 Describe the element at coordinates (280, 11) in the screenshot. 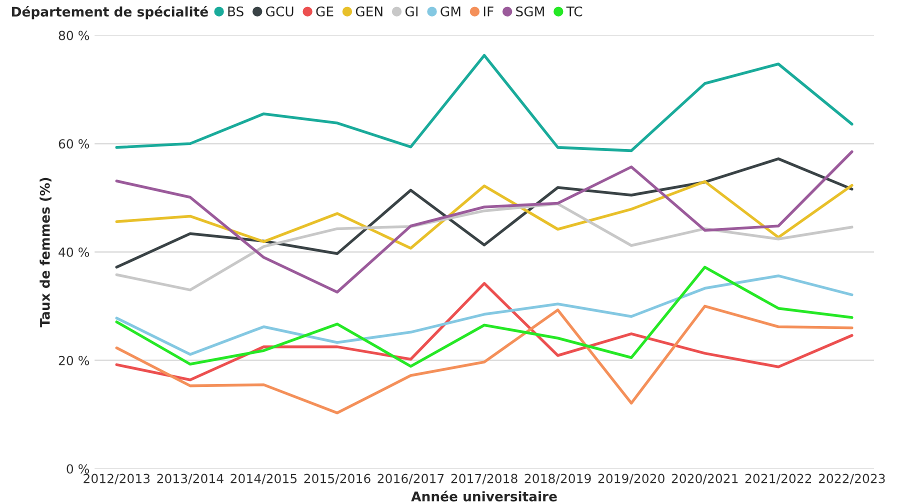

I see `legend-label: GCU` at that location.